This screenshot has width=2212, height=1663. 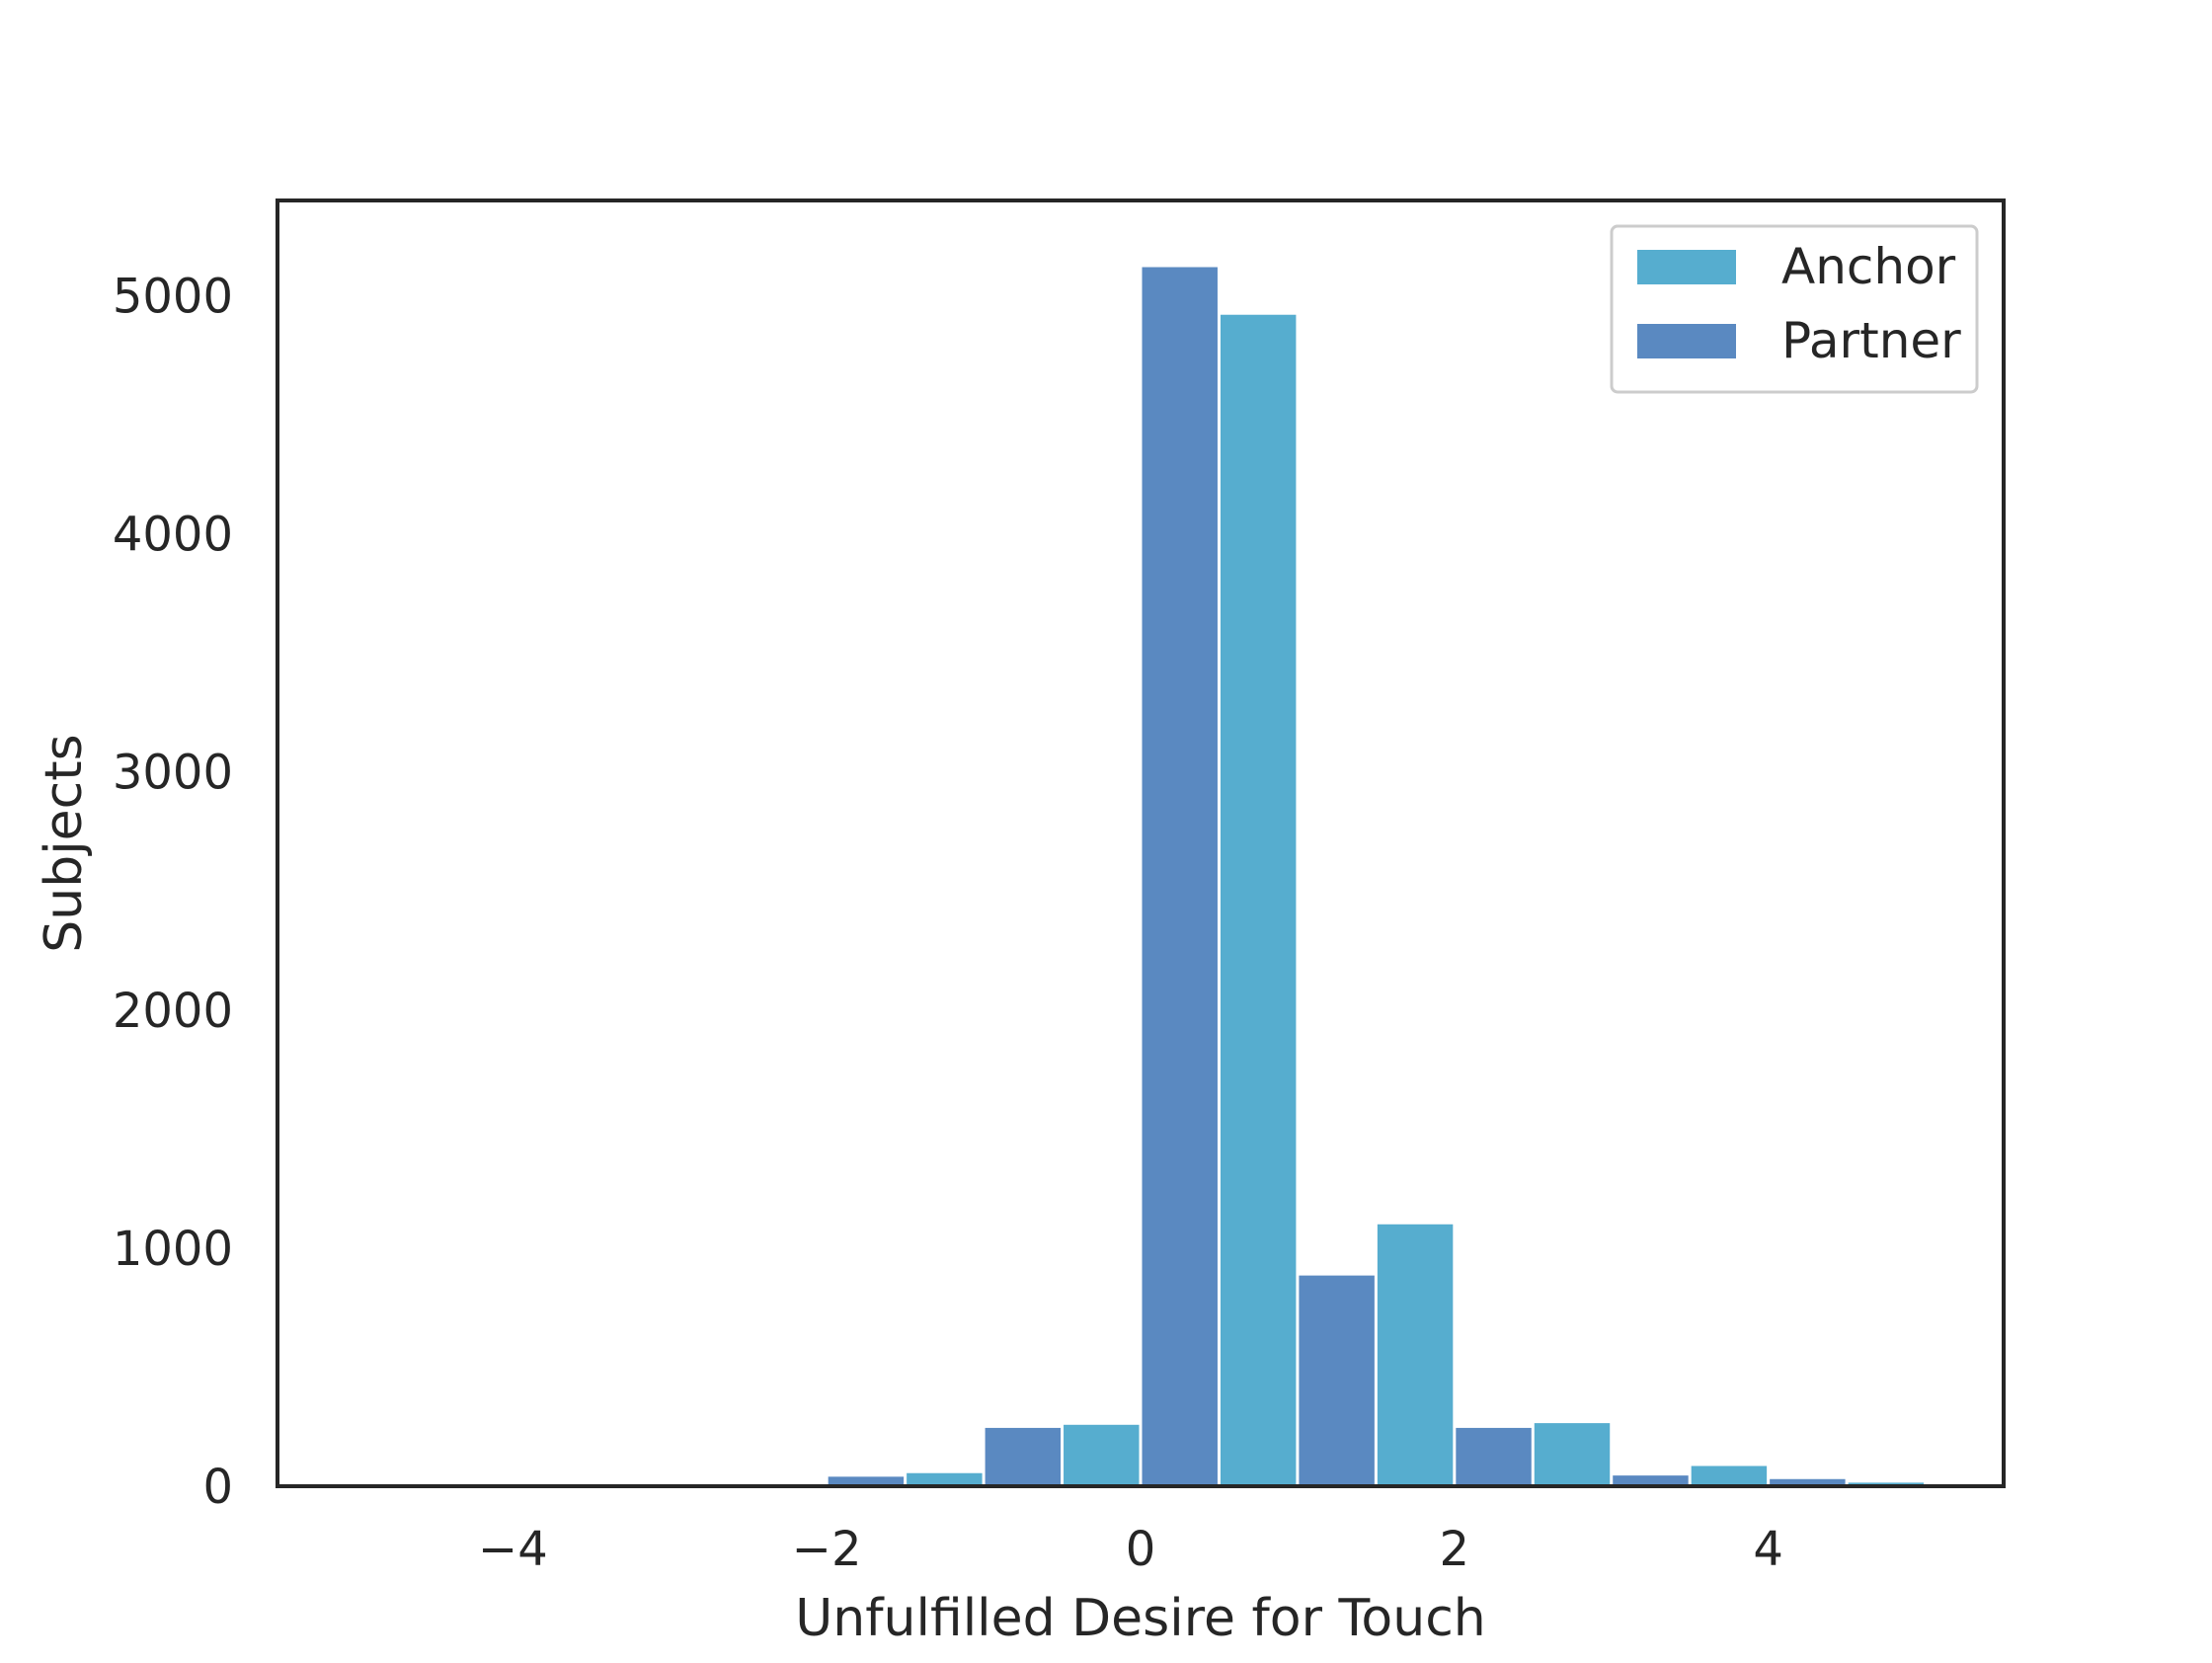 What do you see at coordinates (173, 535) in the screenshot?
I see `y-tick-label: 4000` at bounding box center [173, 535].